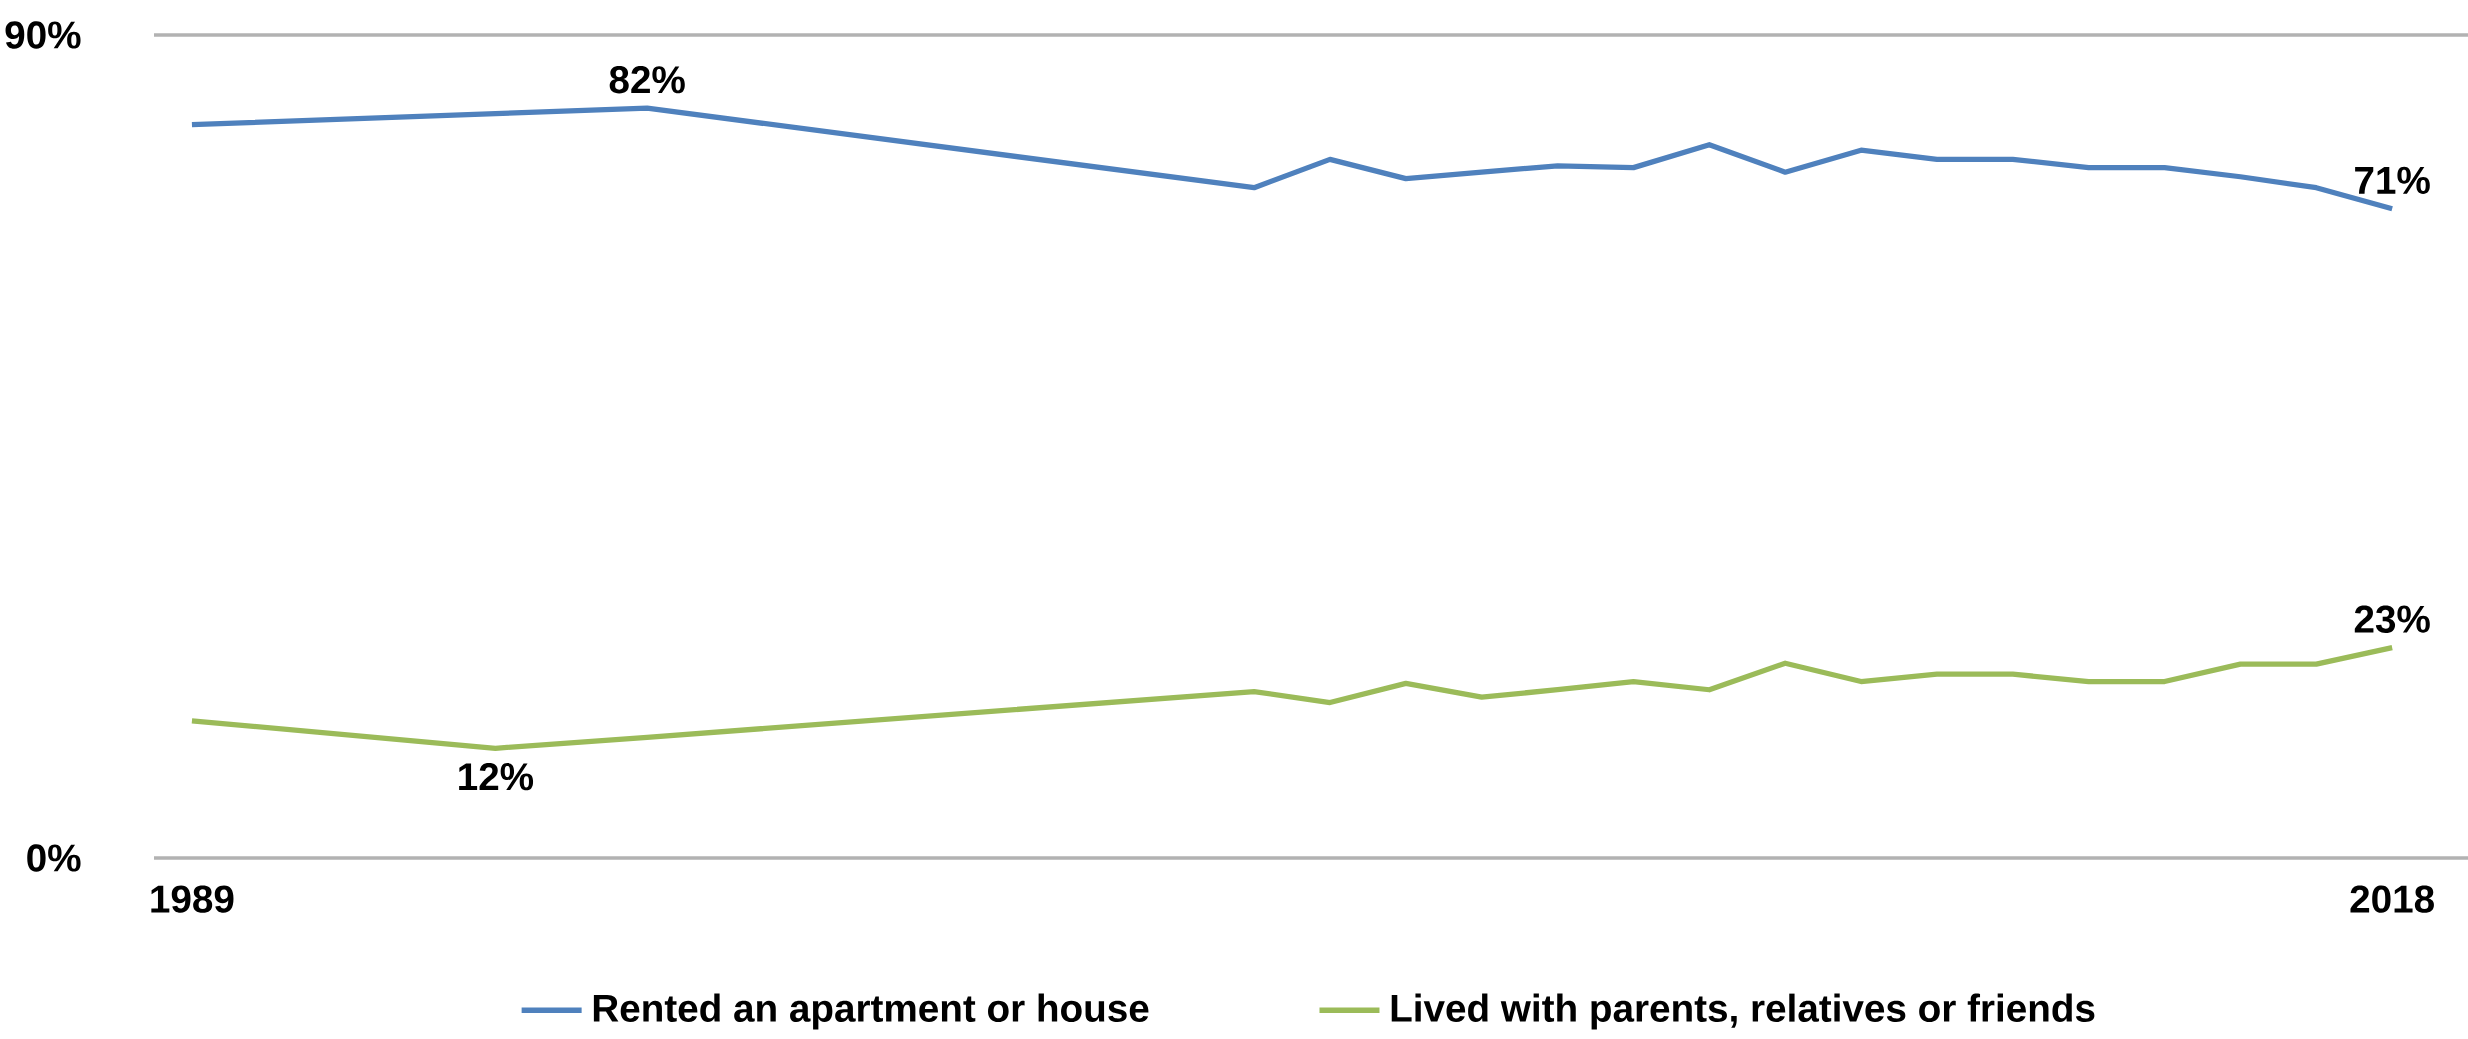 Image resolution: width=2468 pixels, height=1039 pixels. Describe the element at coordinates (647, 80) in the screenshot. I see `data-label: 82%` at that location.